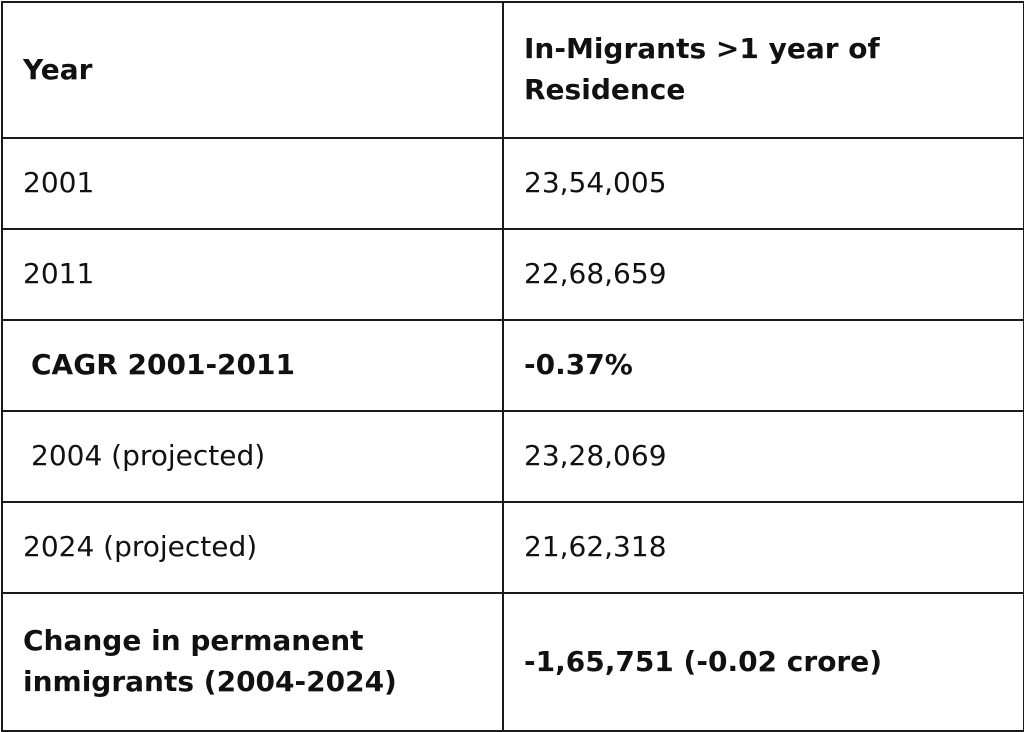  Describe the element at coordinates (252, 456) in the screenshot. I see `row-label: 2004 (projected)` at that location.